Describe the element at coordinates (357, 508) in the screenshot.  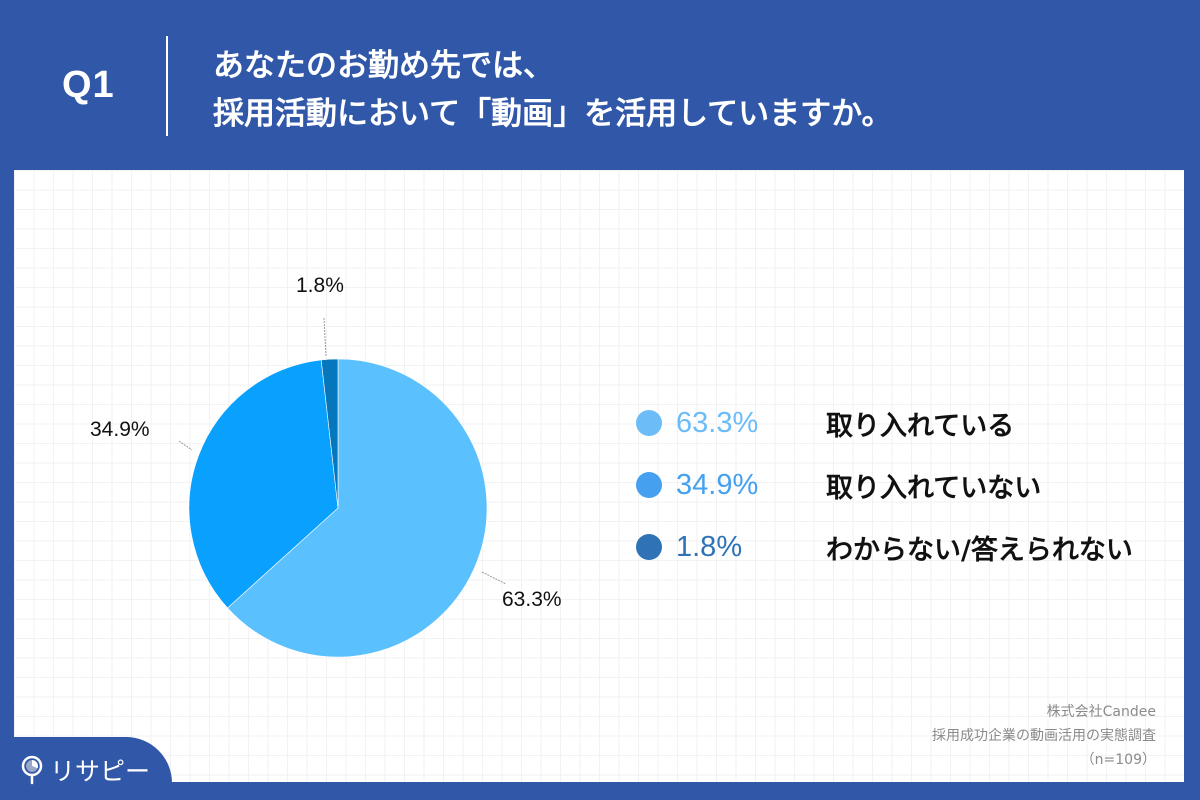
I see `pie-slice-yes` at that location.